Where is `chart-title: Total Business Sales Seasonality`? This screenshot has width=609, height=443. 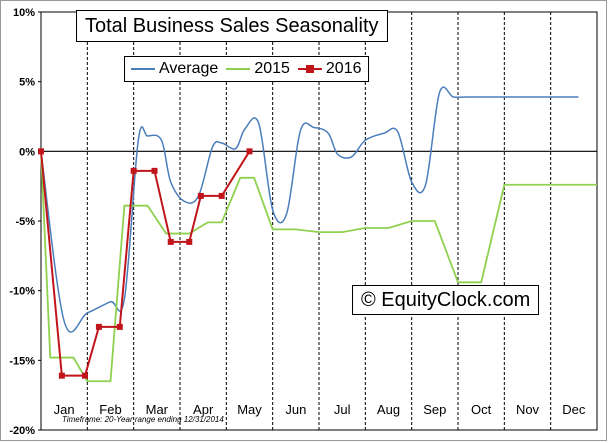 chart-title: Total Business Sales Seasonality is located at coordinates (232, 26).